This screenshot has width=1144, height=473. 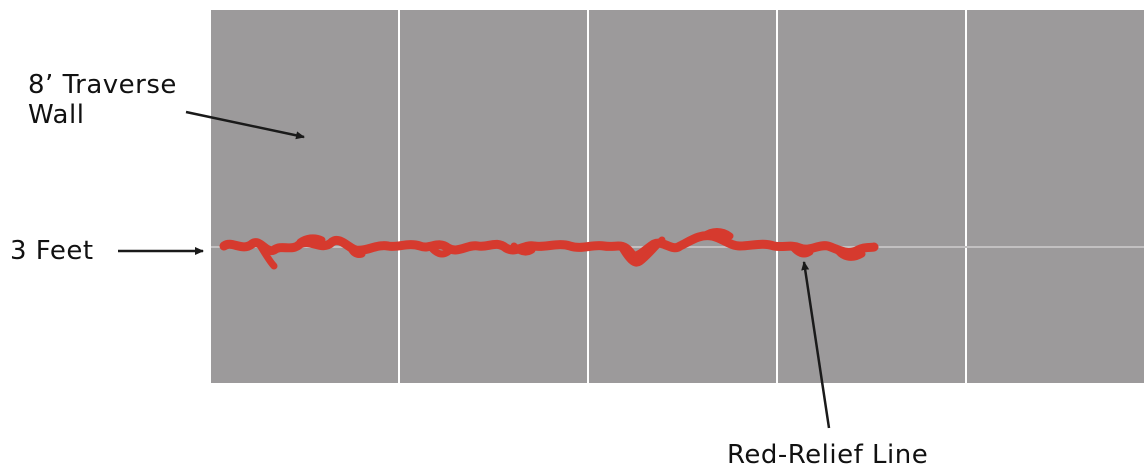 I want to click on wall-label-arrow, so click(x=245, y=125).